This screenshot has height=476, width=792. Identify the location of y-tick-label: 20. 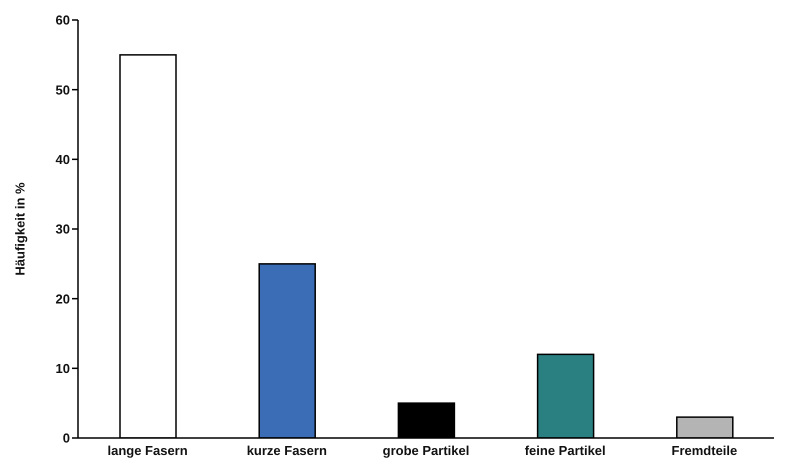
(63, 298).